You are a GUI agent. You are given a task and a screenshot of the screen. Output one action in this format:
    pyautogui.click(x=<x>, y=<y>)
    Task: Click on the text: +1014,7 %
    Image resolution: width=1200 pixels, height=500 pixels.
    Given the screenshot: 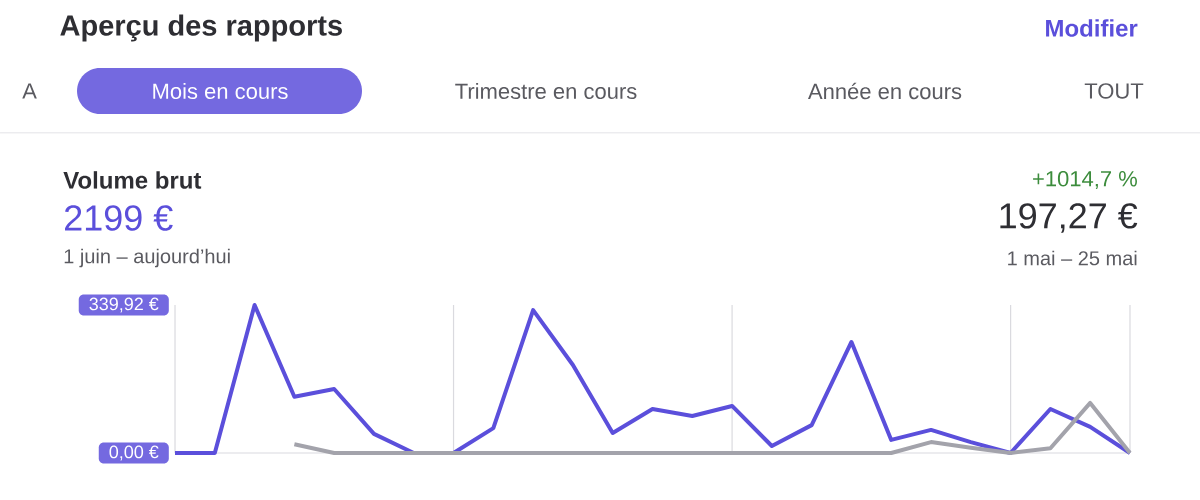 What is the action you would take?
    pyautogui.click(x=1085, y=180)
    